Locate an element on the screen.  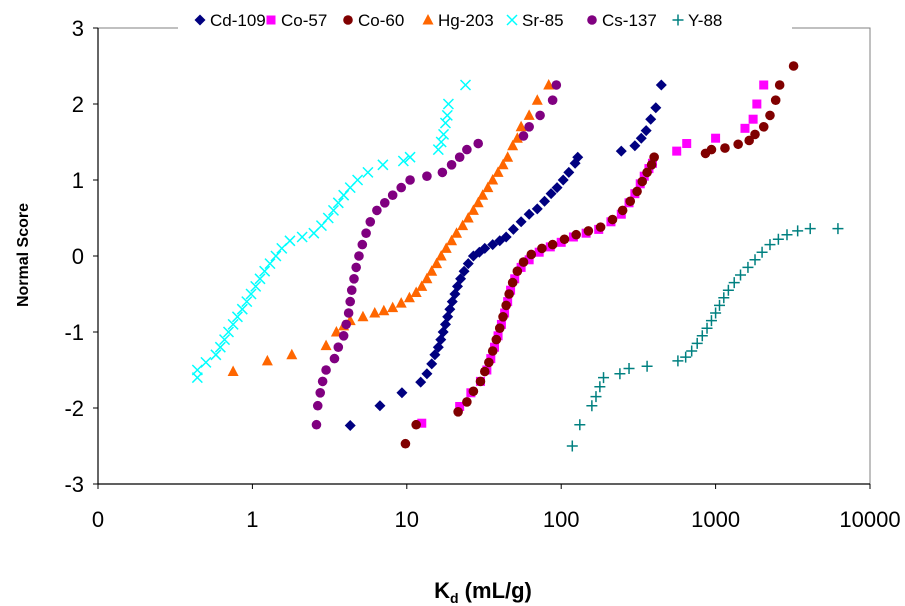
legend-item-cd-109: Cd-109 is located at coordinates (230, 20).